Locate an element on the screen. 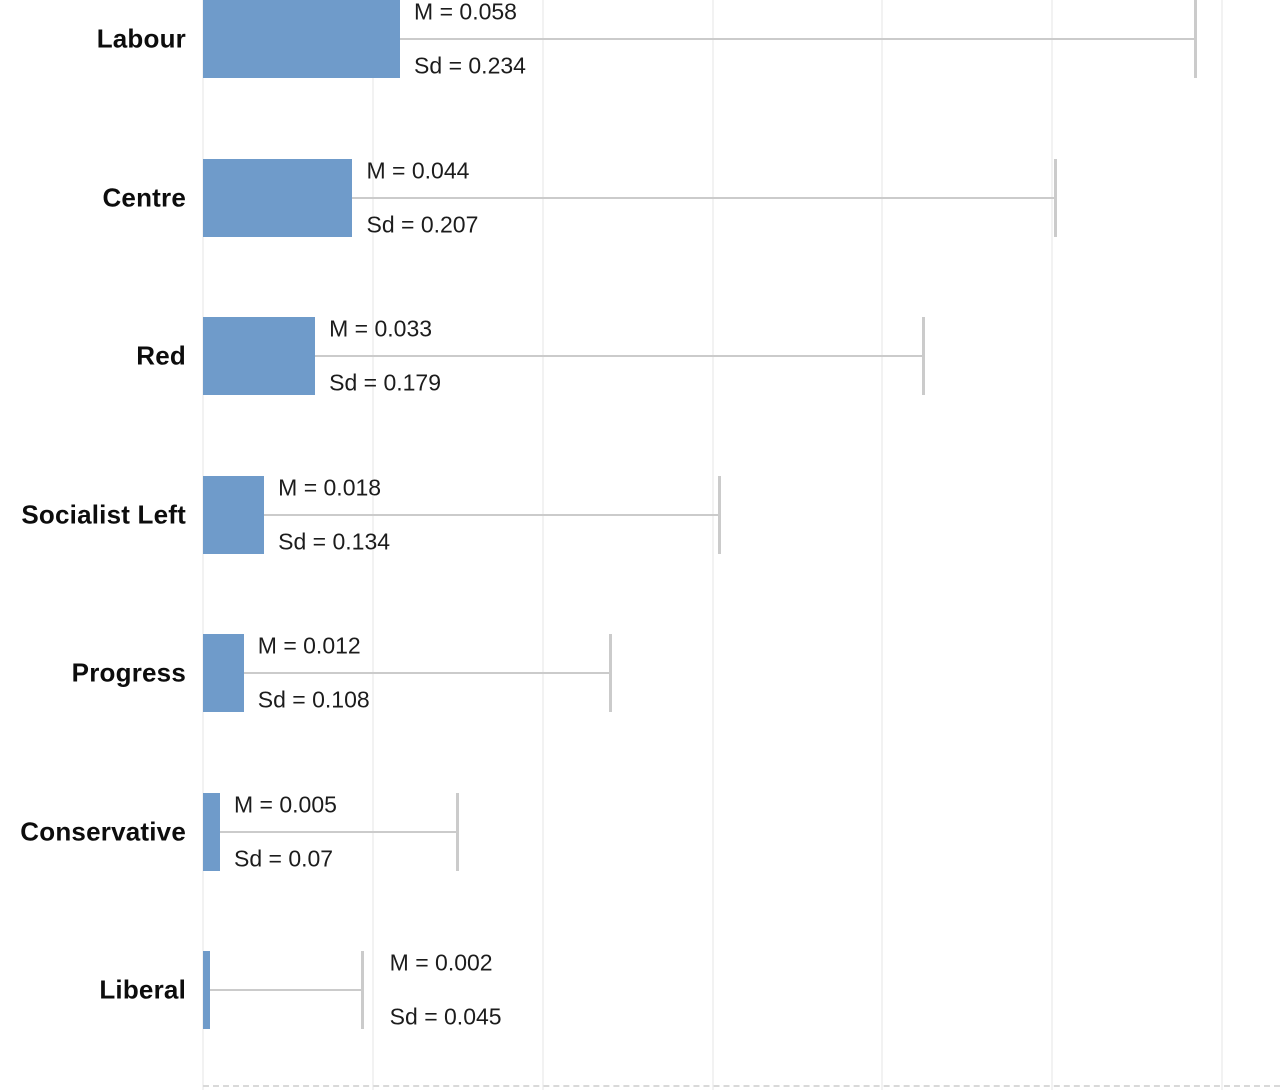 The width and height of the screenshot is (1280, 1090). mean-value-label: M = 0.012 is located at coordinates (309, 645).